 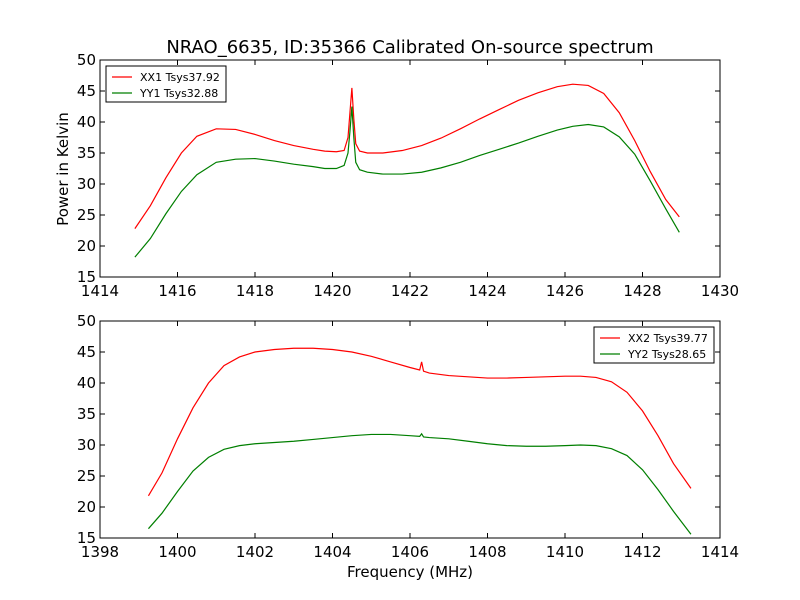 I want to click on legend-entry: XX1 Tsys37.92, so click(x=180, y=77).